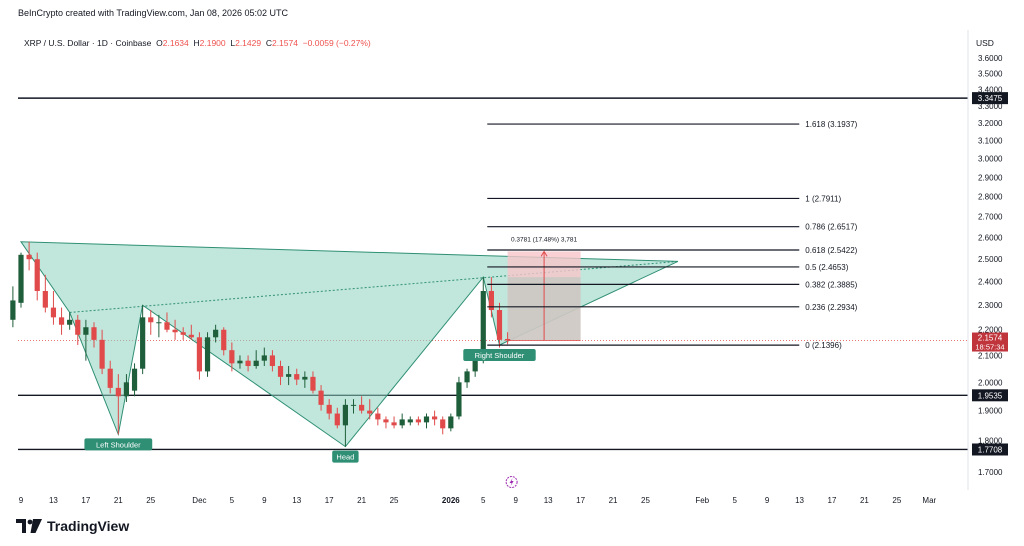 The height and width of the screenshot is (546, 1024). Describe the element at coordinates (990, 177) in the screenshot. I see `price-tick-label: 2.9000` at that location.